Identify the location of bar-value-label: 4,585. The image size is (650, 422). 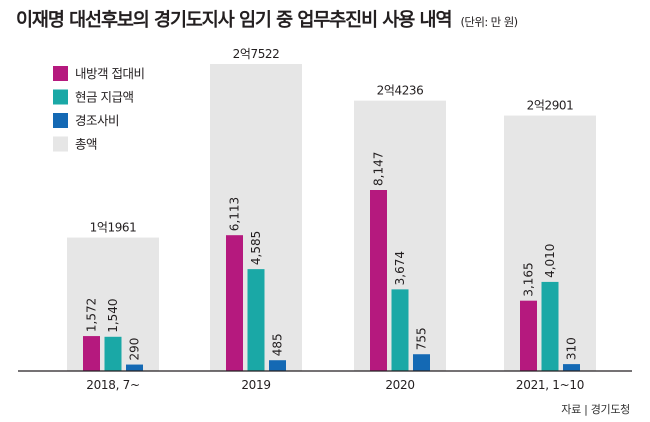
(256, 248).